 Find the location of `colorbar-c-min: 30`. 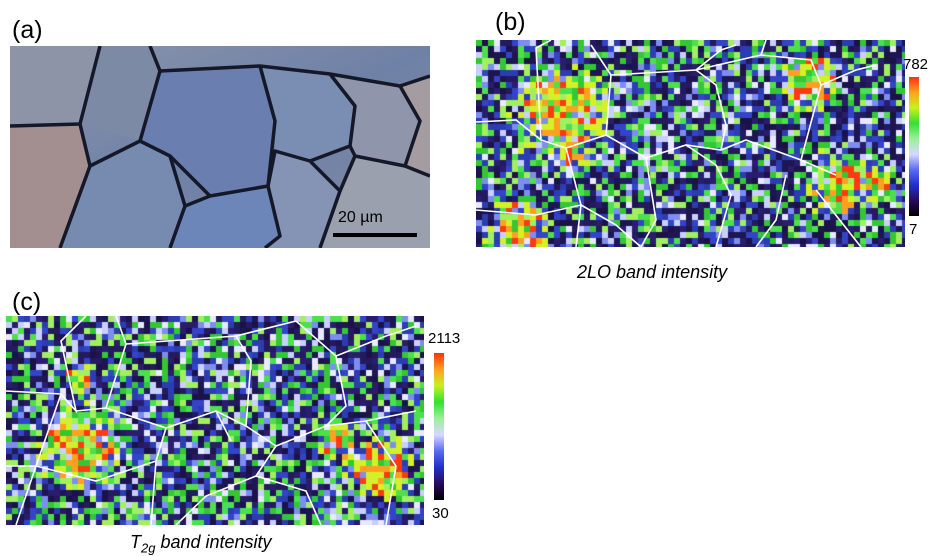

colorbar-c-min: 30 is located at coordinates (440, 513).